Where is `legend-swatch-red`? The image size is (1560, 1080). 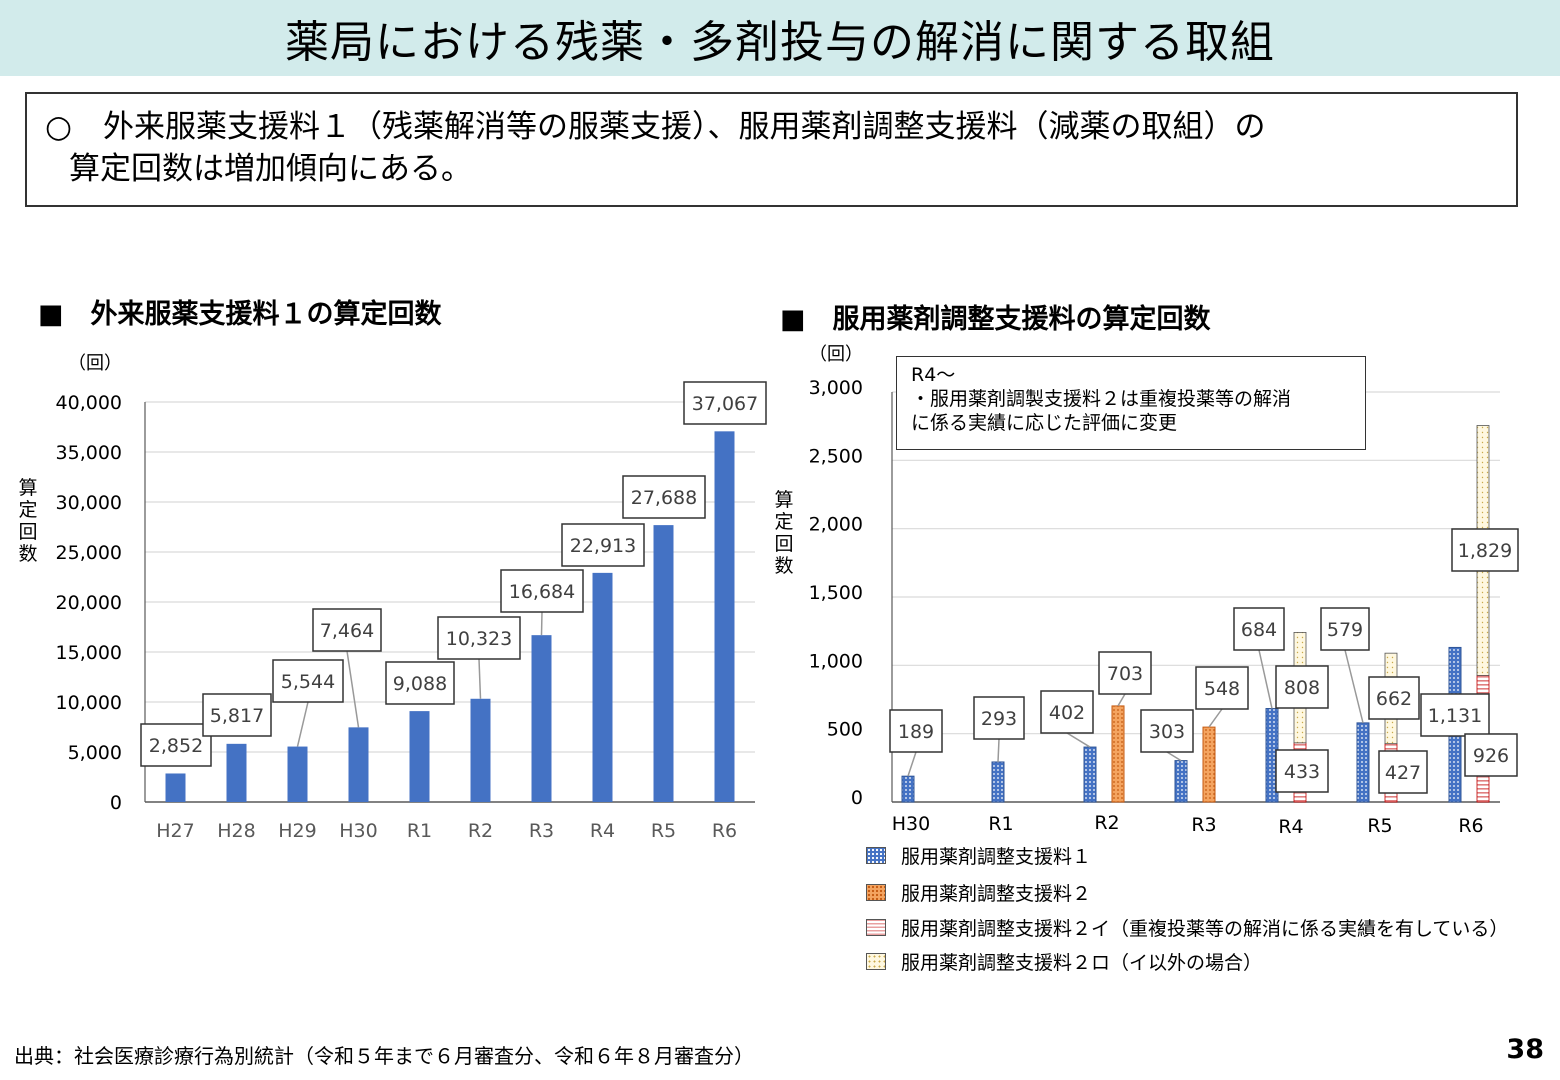 legend-swatch-red is located at coordinates (876, 927).